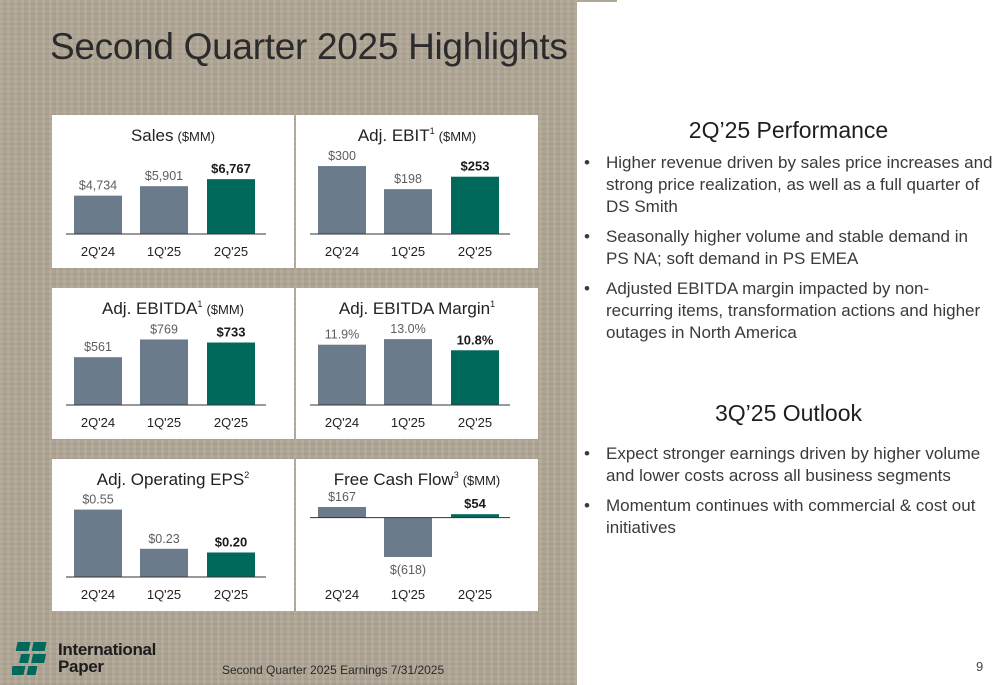  What do you see at coordinates (456, 475) in the screenshot?
I see `chart-title-superscript: 3` at bounding box center [456, 475].